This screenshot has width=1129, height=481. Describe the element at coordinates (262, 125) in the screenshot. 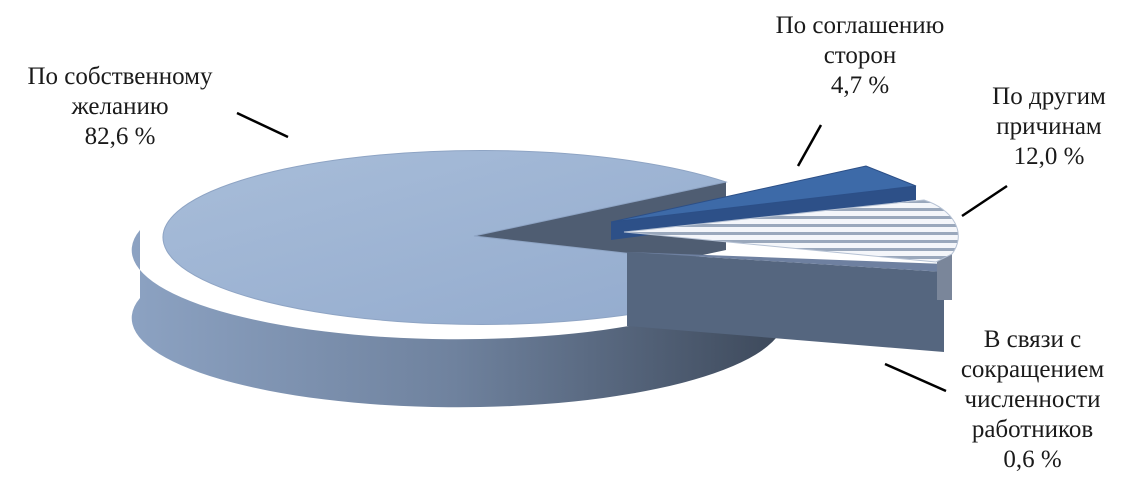

I see `leader-line-own-wish` at that location.